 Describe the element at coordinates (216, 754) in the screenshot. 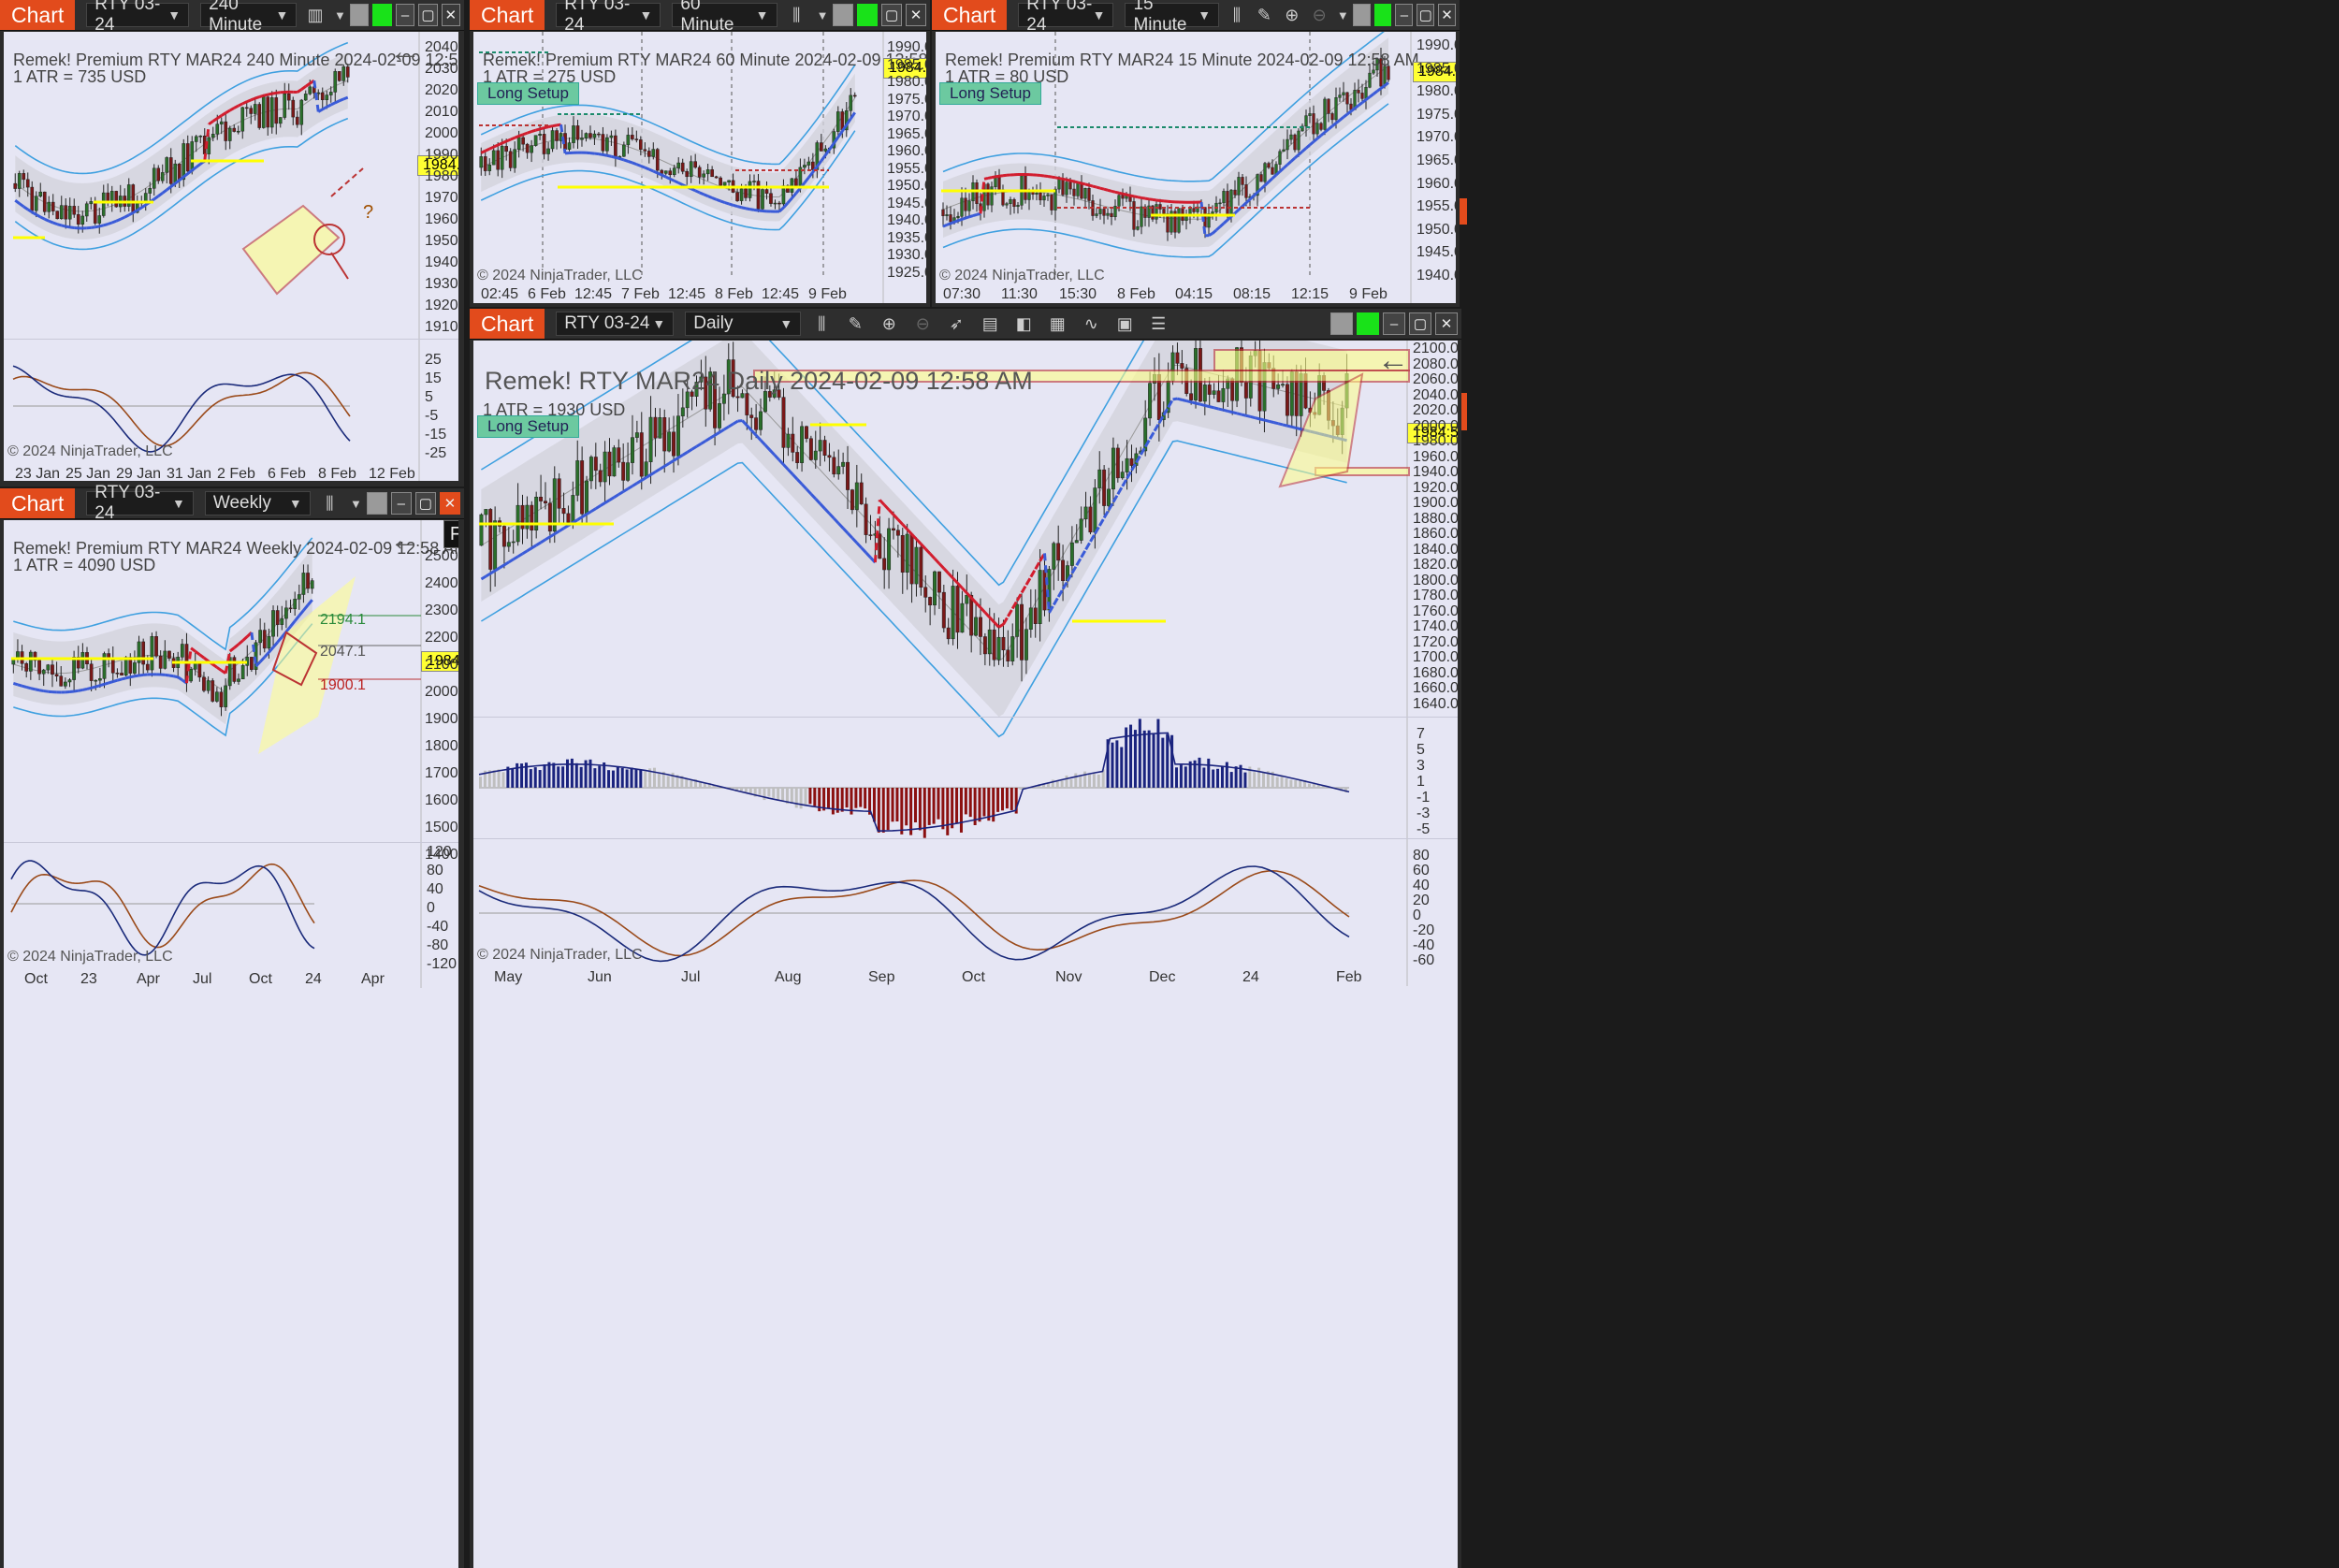

I see `price-chart-svg` at that location.